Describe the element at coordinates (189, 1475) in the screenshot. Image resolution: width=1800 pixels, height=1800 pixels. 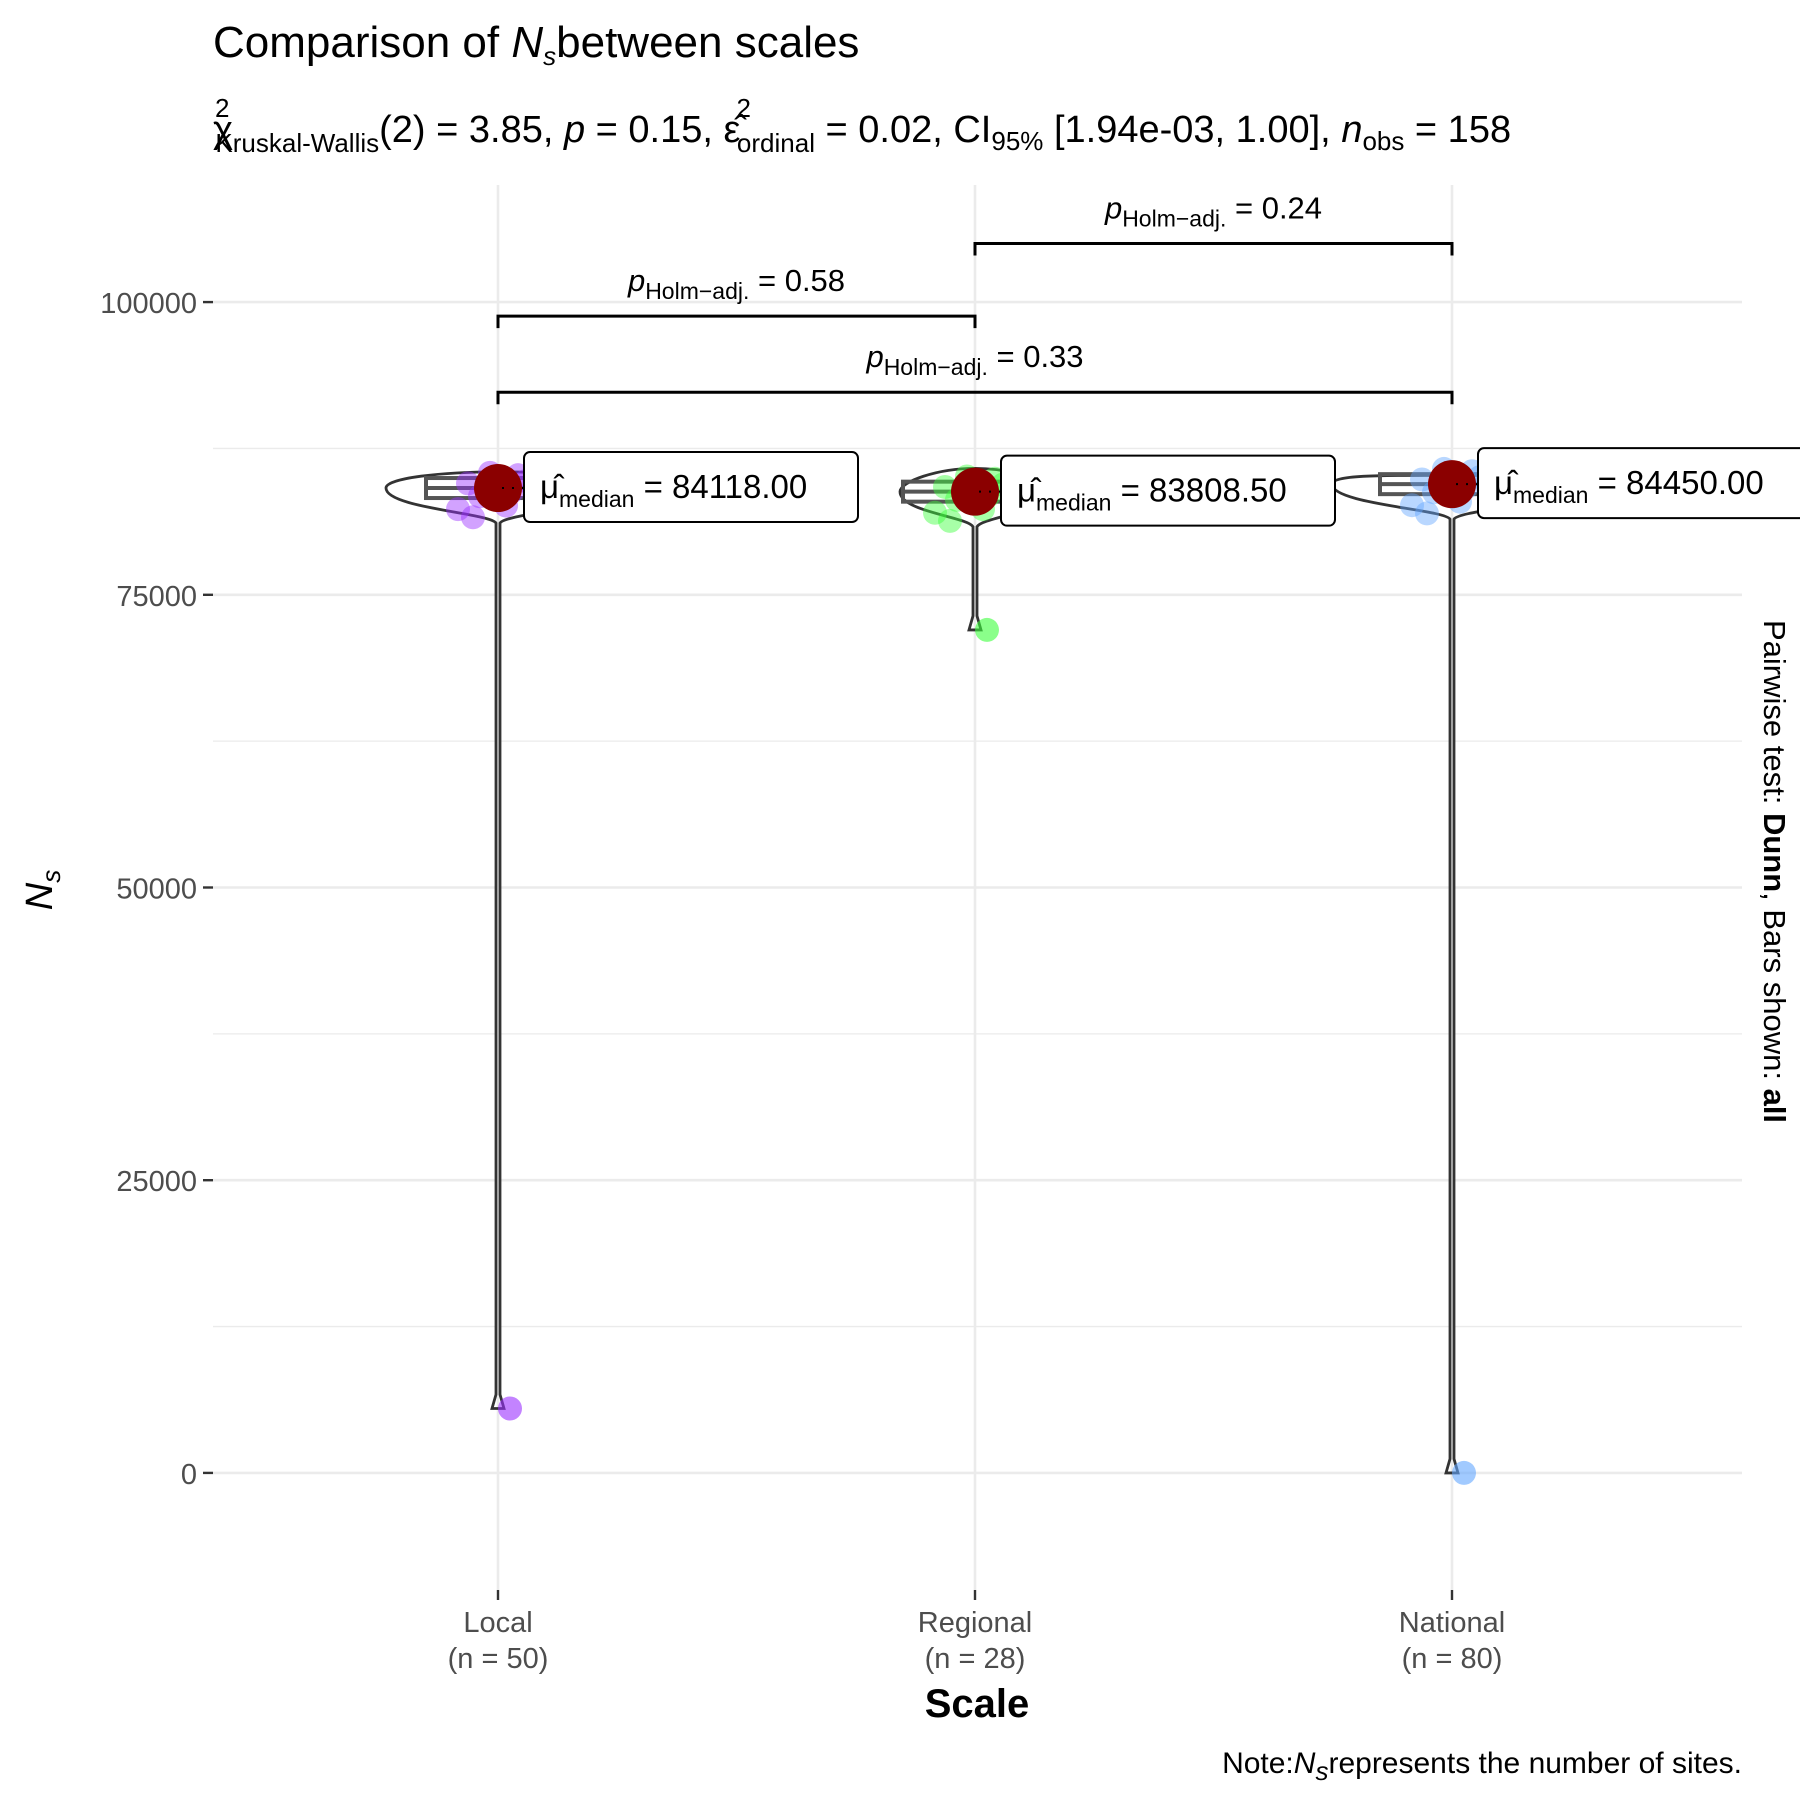
I see `y-tick-label: 0` at that location.